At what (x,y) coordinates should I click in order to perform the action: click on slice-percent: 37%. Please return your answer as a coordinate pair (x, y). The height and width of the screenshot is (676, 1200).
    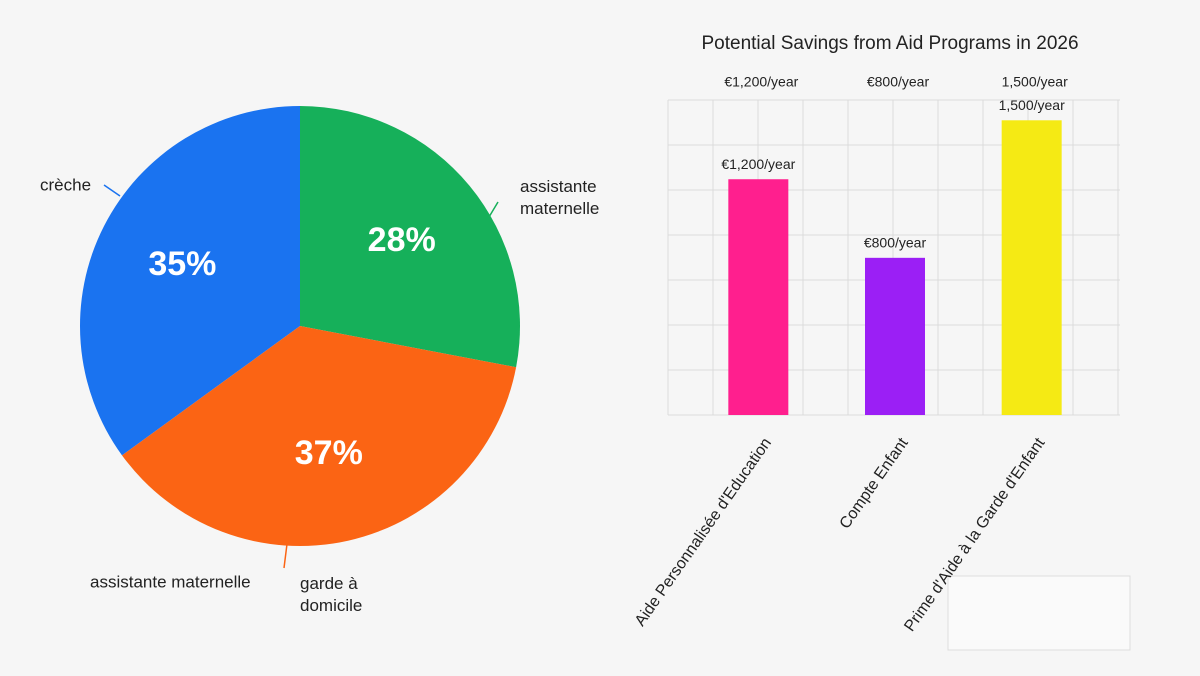
    Looking at the image, I should click on (329, 453).